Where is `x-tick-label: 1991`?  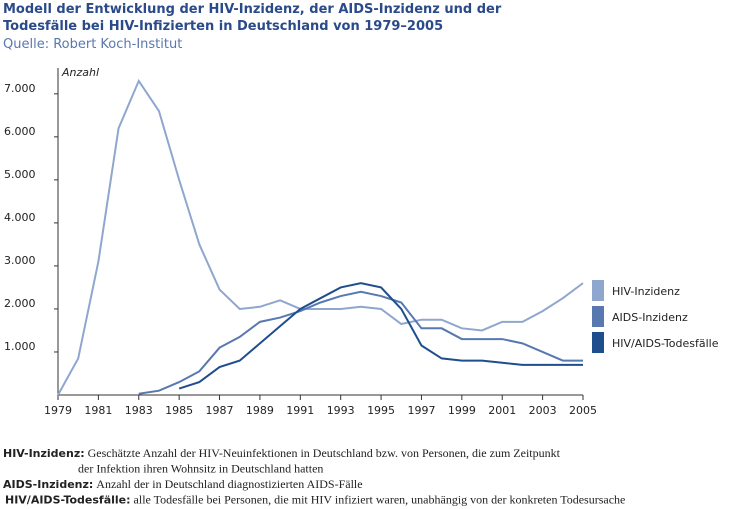 x-tick-label: 1991 is located at coordinates (300, 410).